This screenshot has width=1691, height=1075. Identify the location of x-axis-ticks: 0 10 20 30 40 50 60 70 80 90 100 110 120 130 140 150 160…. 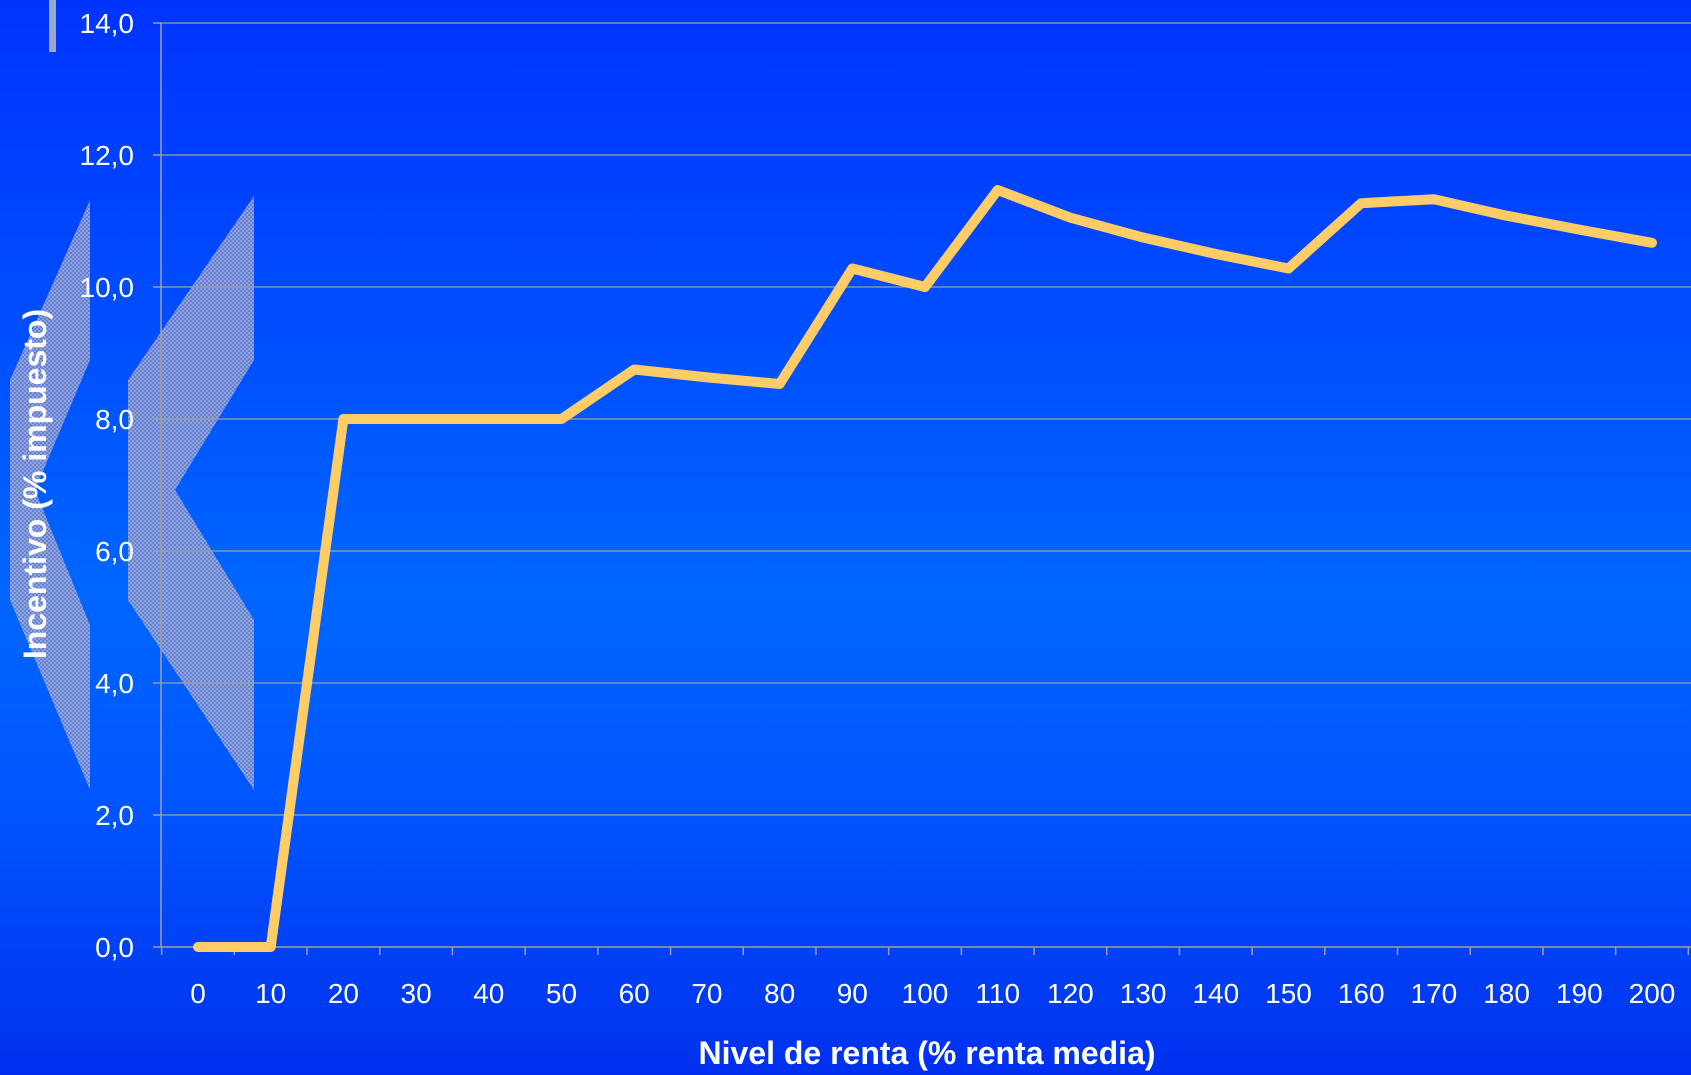
(932, 993).